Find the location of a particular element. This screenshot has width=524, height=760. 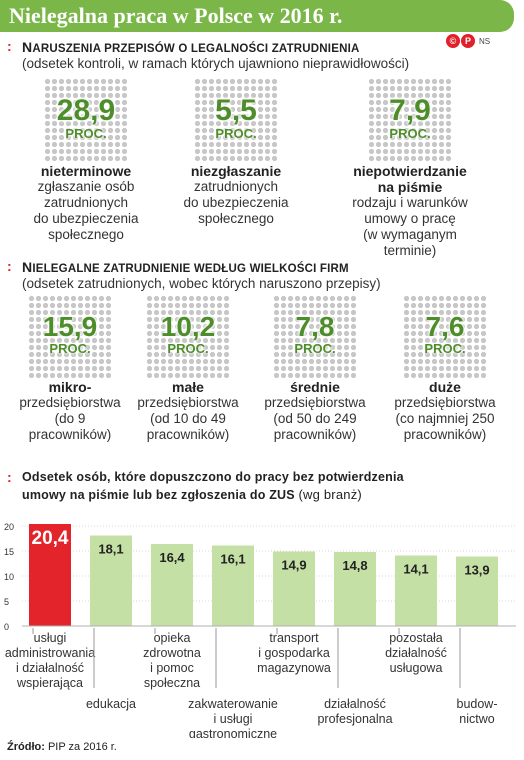

section1-label-text: umowy o pracę is located at coordinates (410, 218).